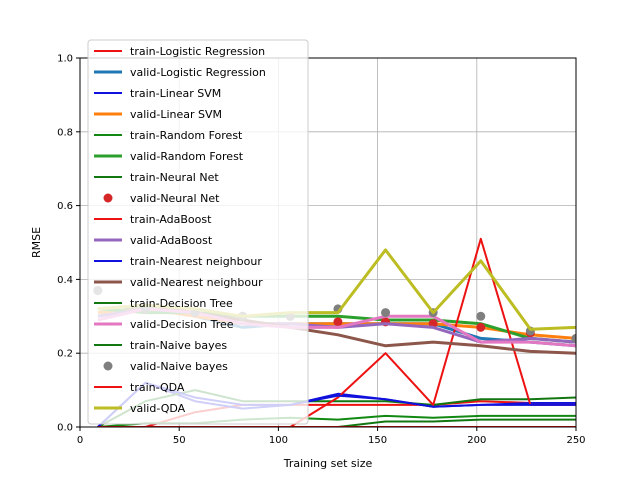 The height and width of the screenshot is (480, 640). I want to click on y-tick-label: 0.2, so click(65, 354).